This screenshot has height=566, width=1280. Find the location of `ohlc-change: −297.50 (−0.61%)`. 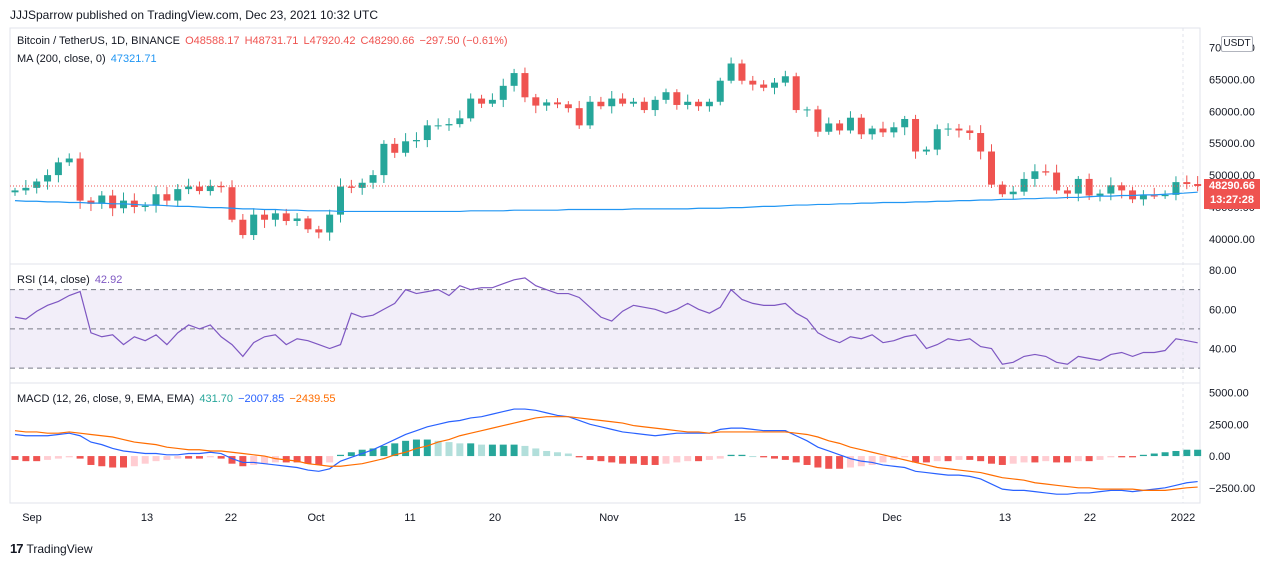

ohlc-change: −297.50 (−0.61%) is located at coordinates (463, 41).